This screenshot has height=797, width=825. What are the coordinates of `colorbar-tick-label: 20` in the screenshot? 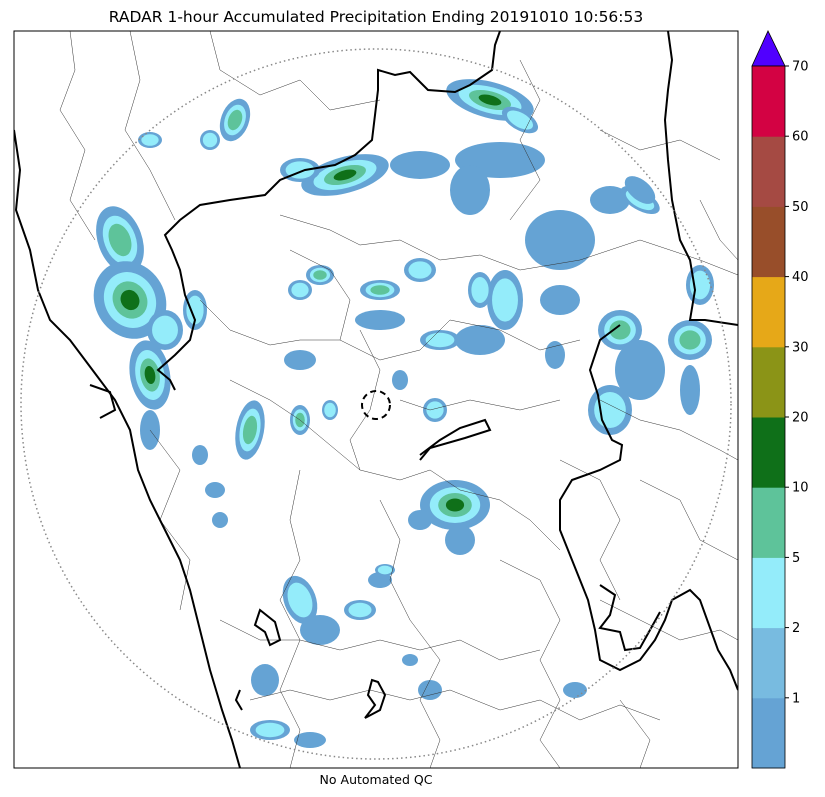 It's located at (800, 418).